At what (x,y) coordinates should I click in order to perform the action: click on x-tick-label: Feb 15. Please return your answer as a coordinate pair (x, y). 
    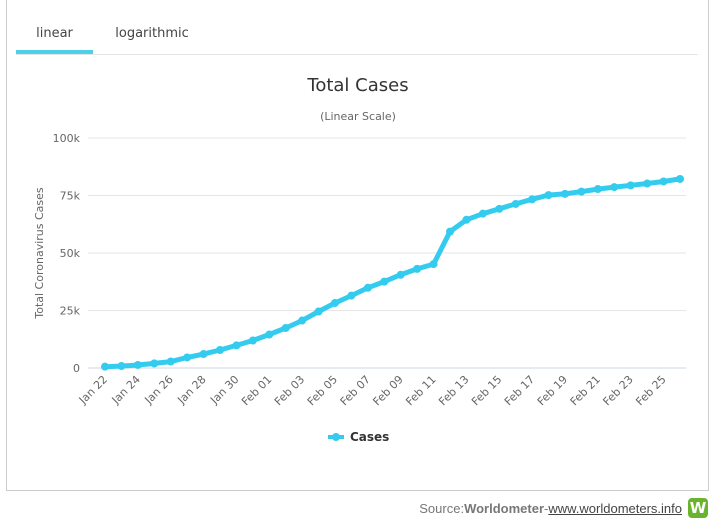
    Looking at the image, I should click on (486, 390).